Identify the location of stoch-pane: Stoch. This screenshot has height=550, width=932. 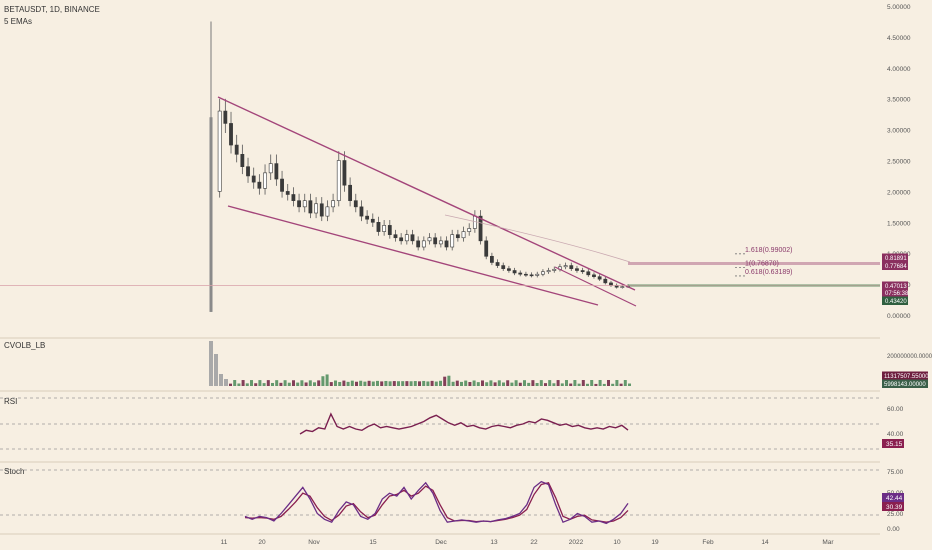
(440, 496).